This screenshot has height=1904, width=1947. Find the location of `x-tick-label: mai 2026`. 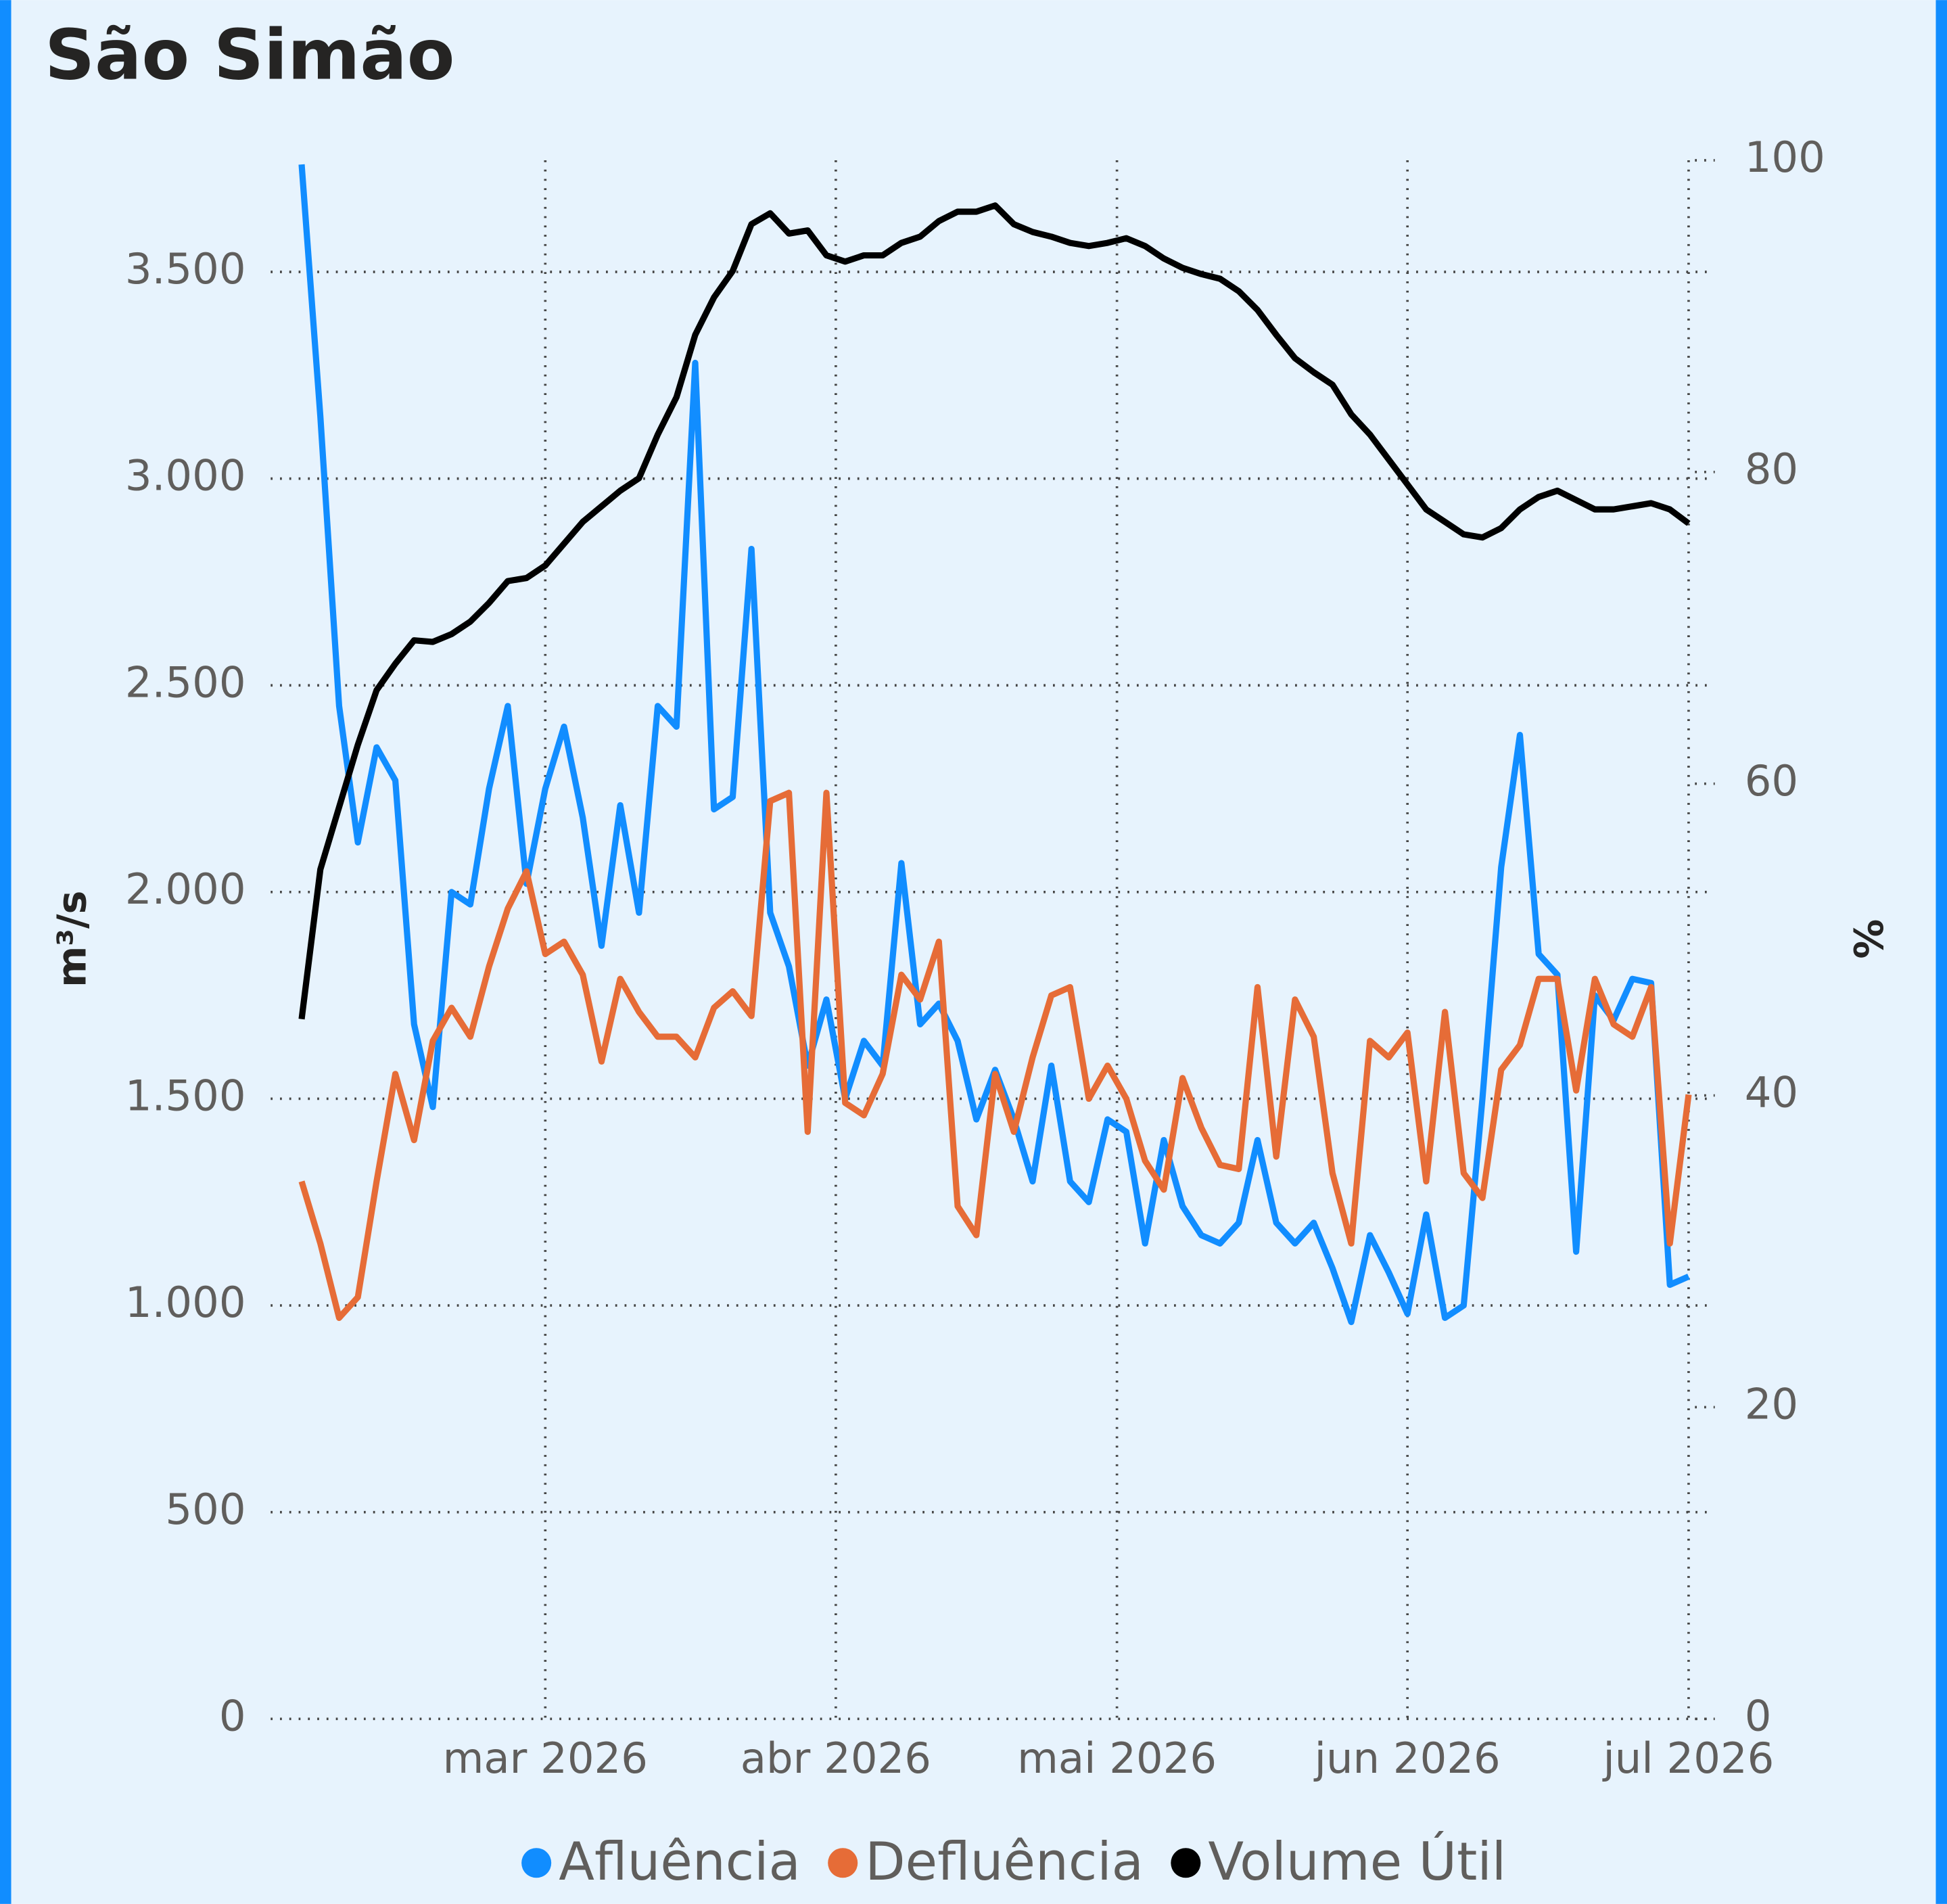

x-tick-label: mai 2026 is located at coordinates (1117, 1758).